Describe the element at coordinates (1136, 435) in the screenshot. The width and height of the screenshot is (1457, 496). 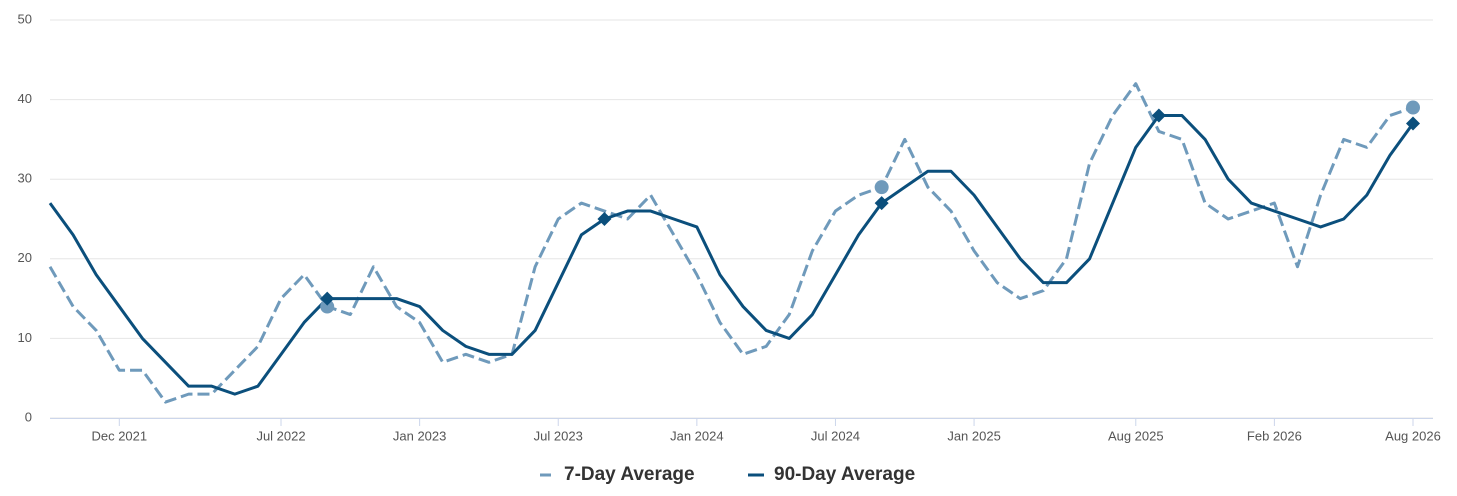
I see `x-tick-label: Aug 2025` at that location.